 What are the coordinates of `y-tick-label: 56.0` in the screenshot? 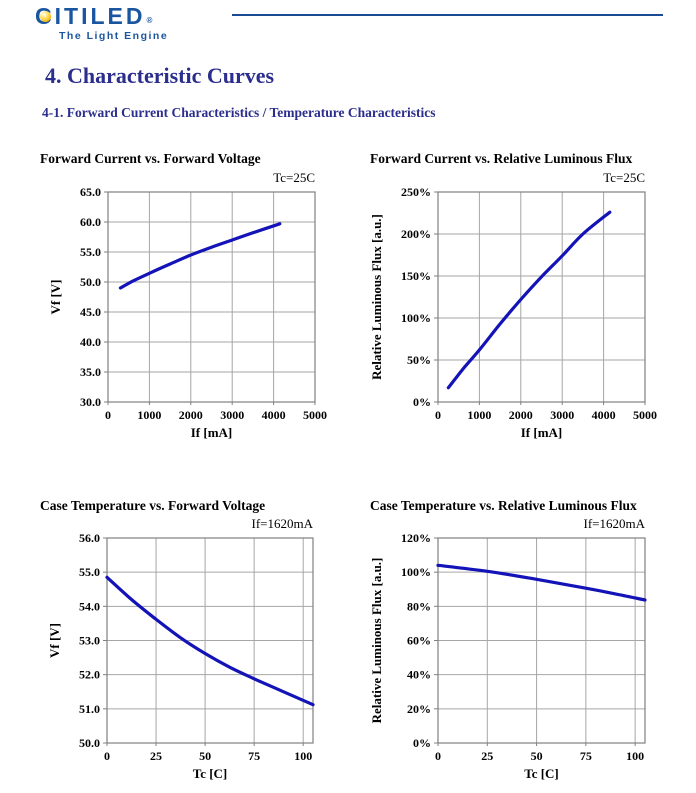 It's located at (89, 538).